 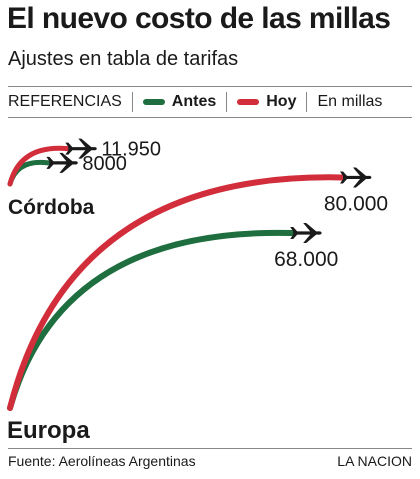 What do you see at coordinates (248, 102) in the screenshot?
I see `legend-swatch-hoy` at bounding box center [248, 102].